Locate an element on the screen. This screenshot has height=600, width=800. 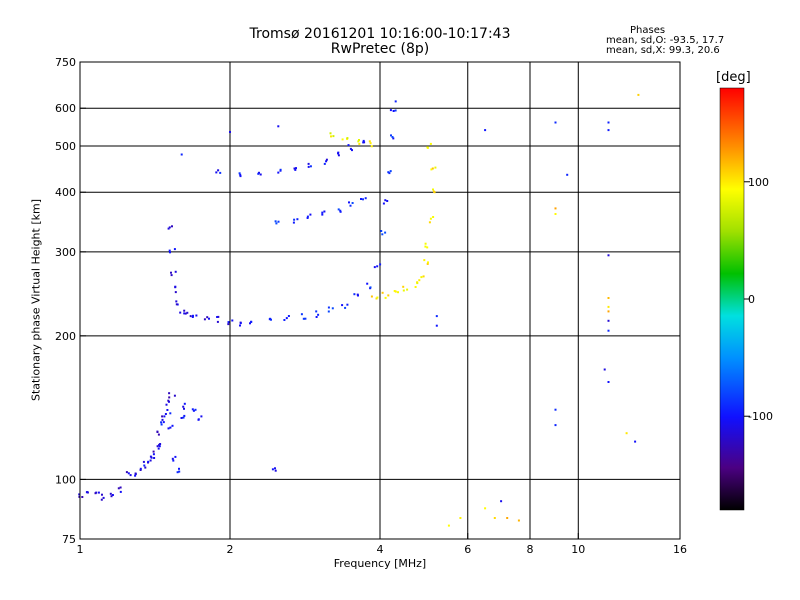
x-tick-label: 6 is located at coordinates (467, 549).